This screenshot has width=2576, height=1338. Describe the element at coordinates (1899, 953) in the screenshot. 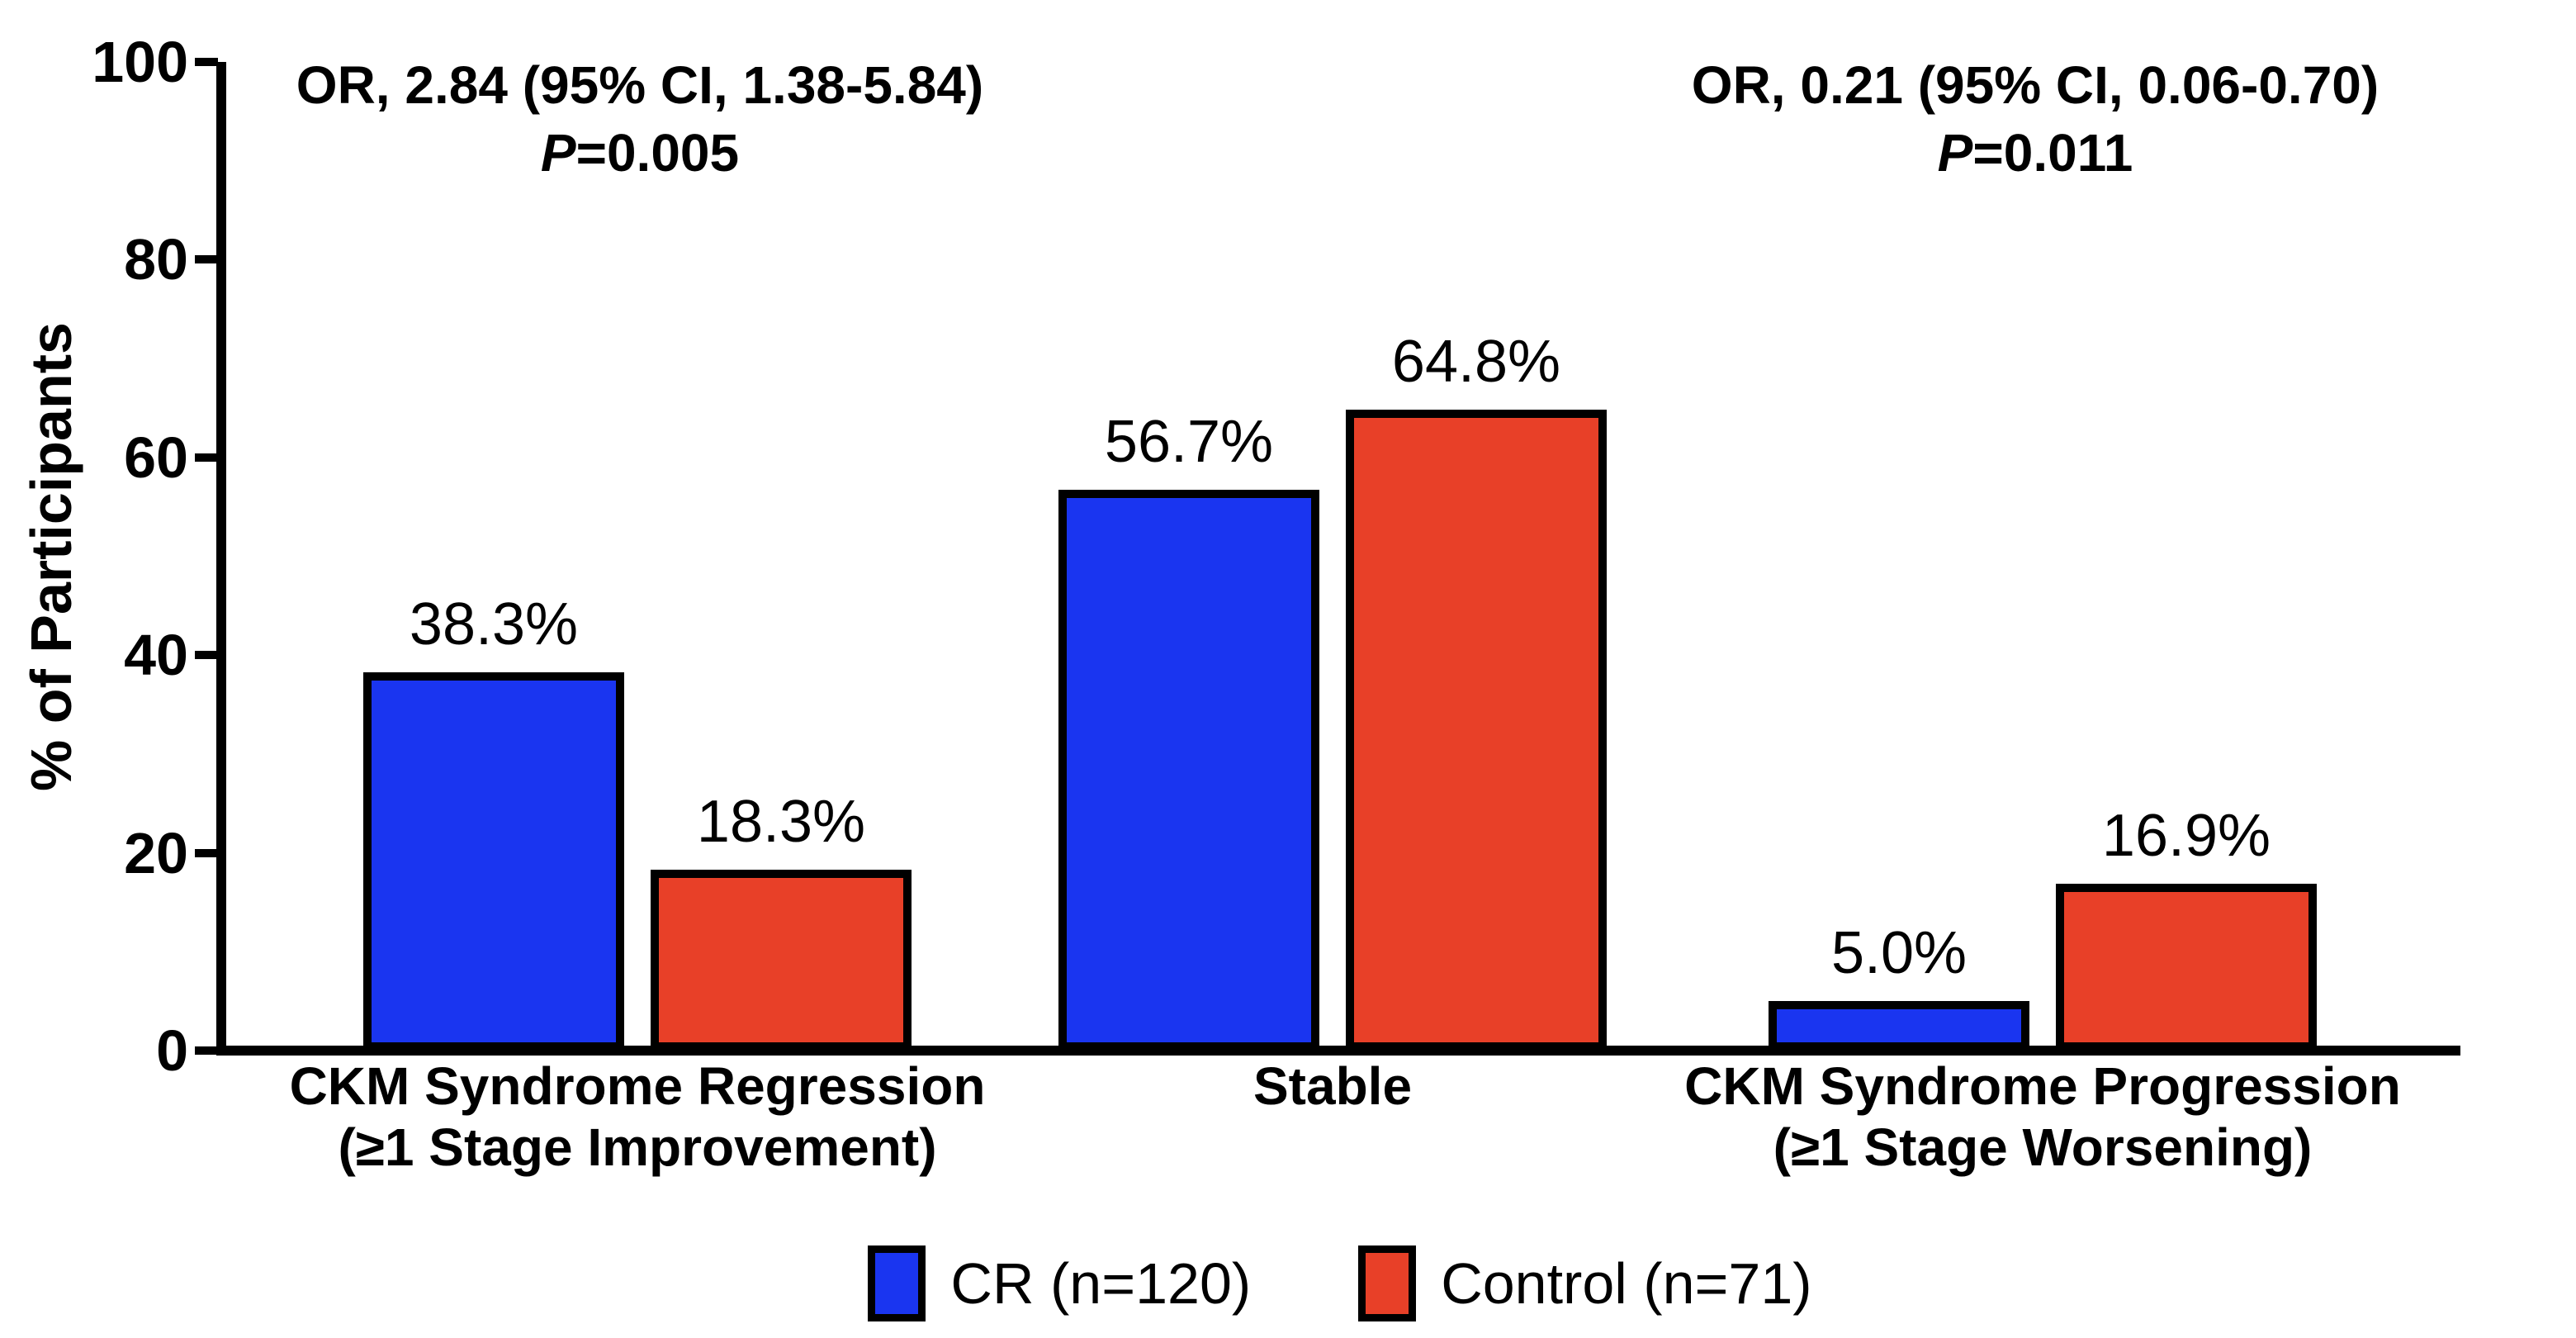

I see `bar-value-label: 5.0%` at that location.